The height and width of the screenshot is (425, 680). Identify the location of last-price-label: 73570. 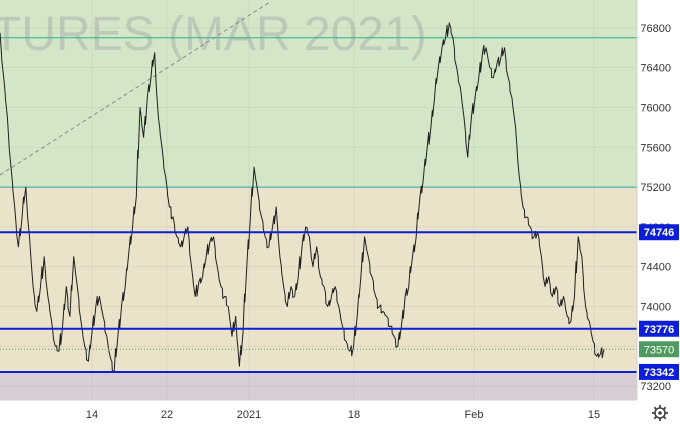
(659, 350).